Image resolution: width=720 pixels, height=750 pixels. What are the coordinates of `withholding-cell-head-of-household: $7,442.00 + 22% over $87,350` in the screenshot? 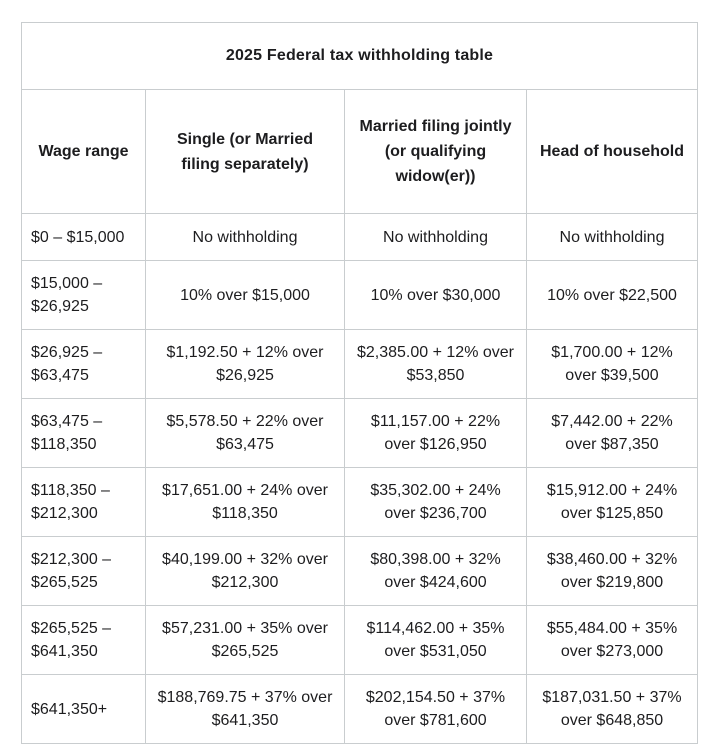 It's located at (612, 433).